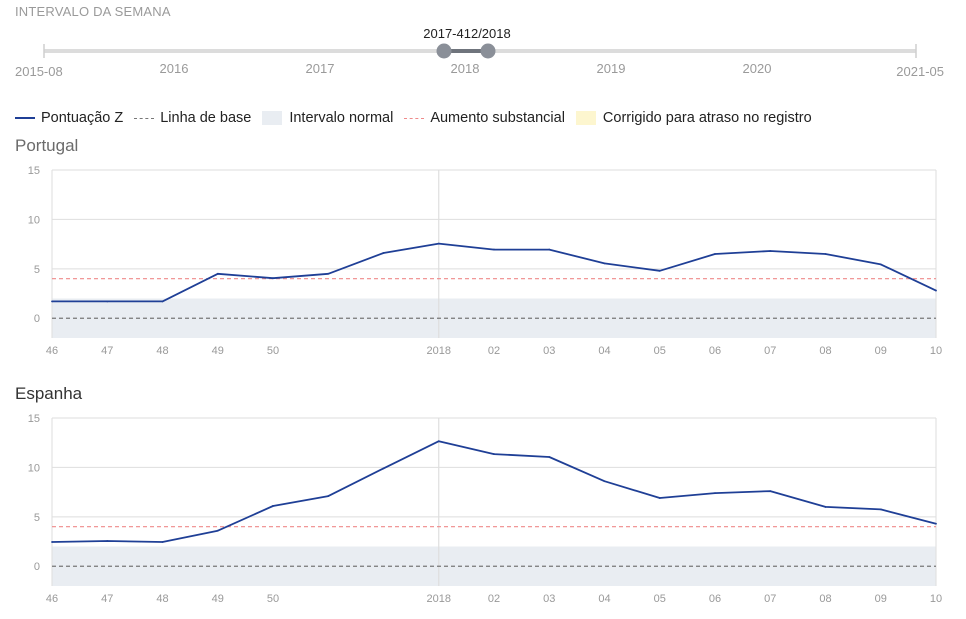 The width and height of the screenshot is (966, 619). Describe the element at coordinates (93, 11) in the screenshot. I see `week-range-label: INTERVALO DA SEMANA` at that location.